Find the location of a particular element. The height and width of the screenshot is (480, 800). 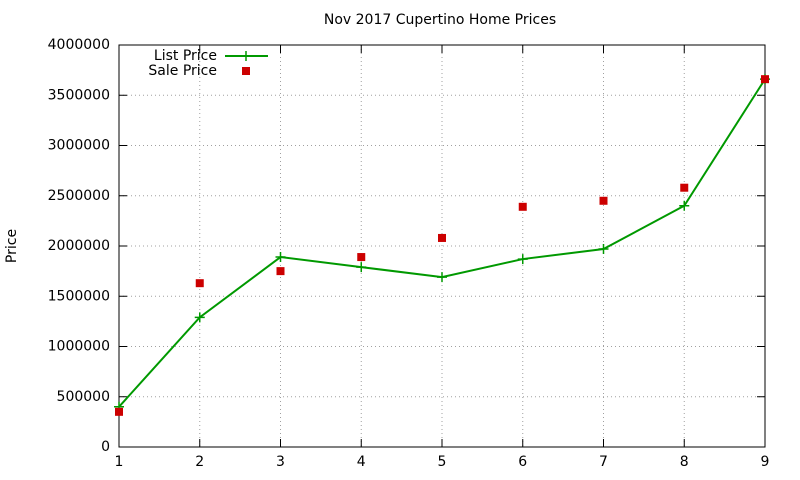

legend-label: Sale Price is located at coordinates (182, 71).